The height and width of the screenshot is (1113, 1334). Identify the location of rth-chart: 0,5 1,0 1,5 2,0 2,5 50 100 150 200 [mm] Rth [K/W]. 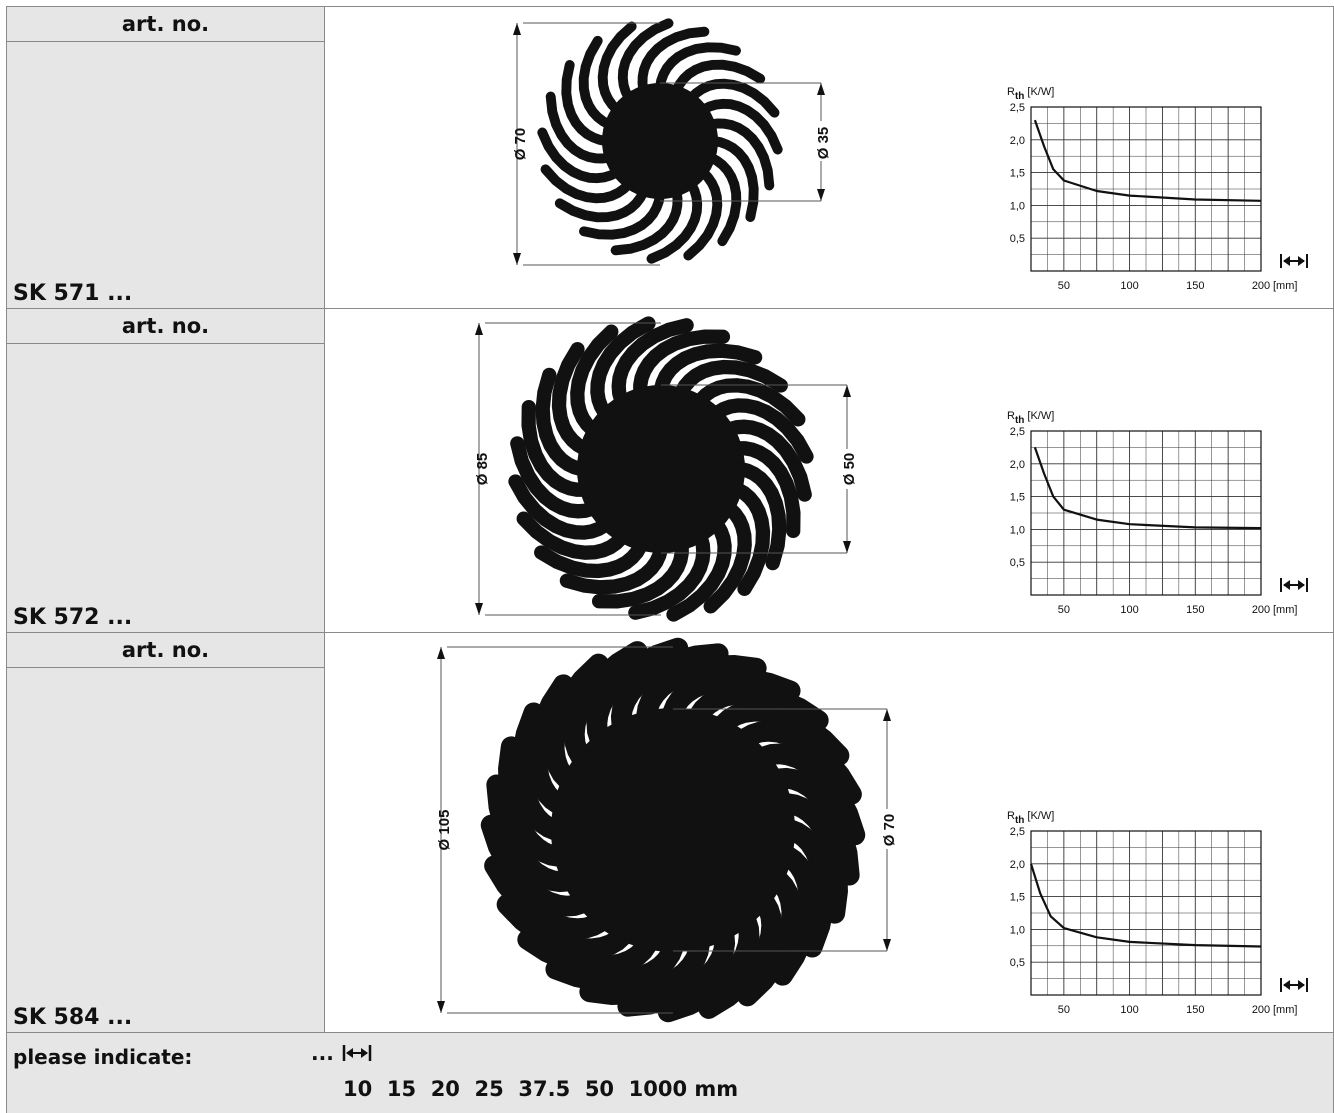
(1157, 189).